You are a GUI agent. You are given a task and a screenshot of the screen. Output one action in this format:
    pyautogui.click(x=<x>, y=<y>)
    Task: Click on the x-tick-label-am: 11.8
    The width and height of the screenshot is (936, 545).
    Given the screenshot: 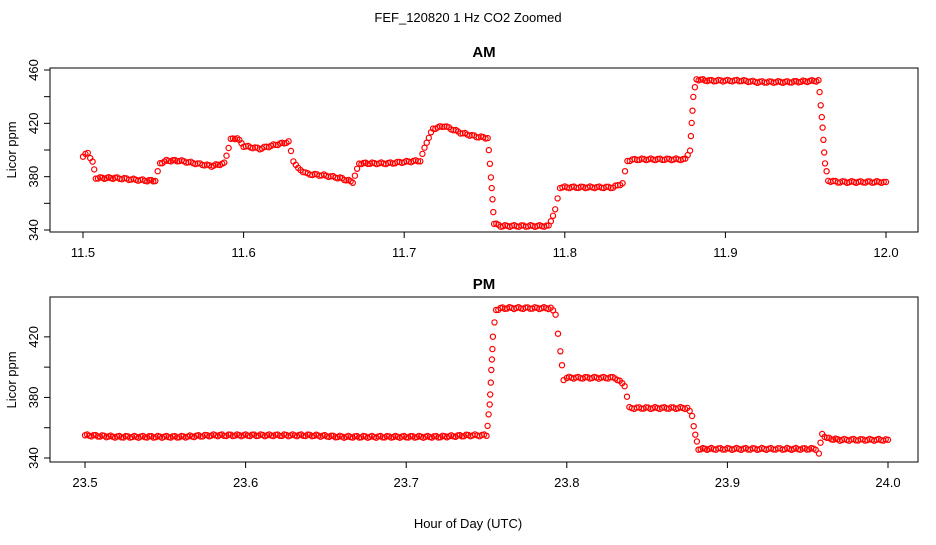 What is the action you would take?
    pyautogui.click(x=565, y=252)
    